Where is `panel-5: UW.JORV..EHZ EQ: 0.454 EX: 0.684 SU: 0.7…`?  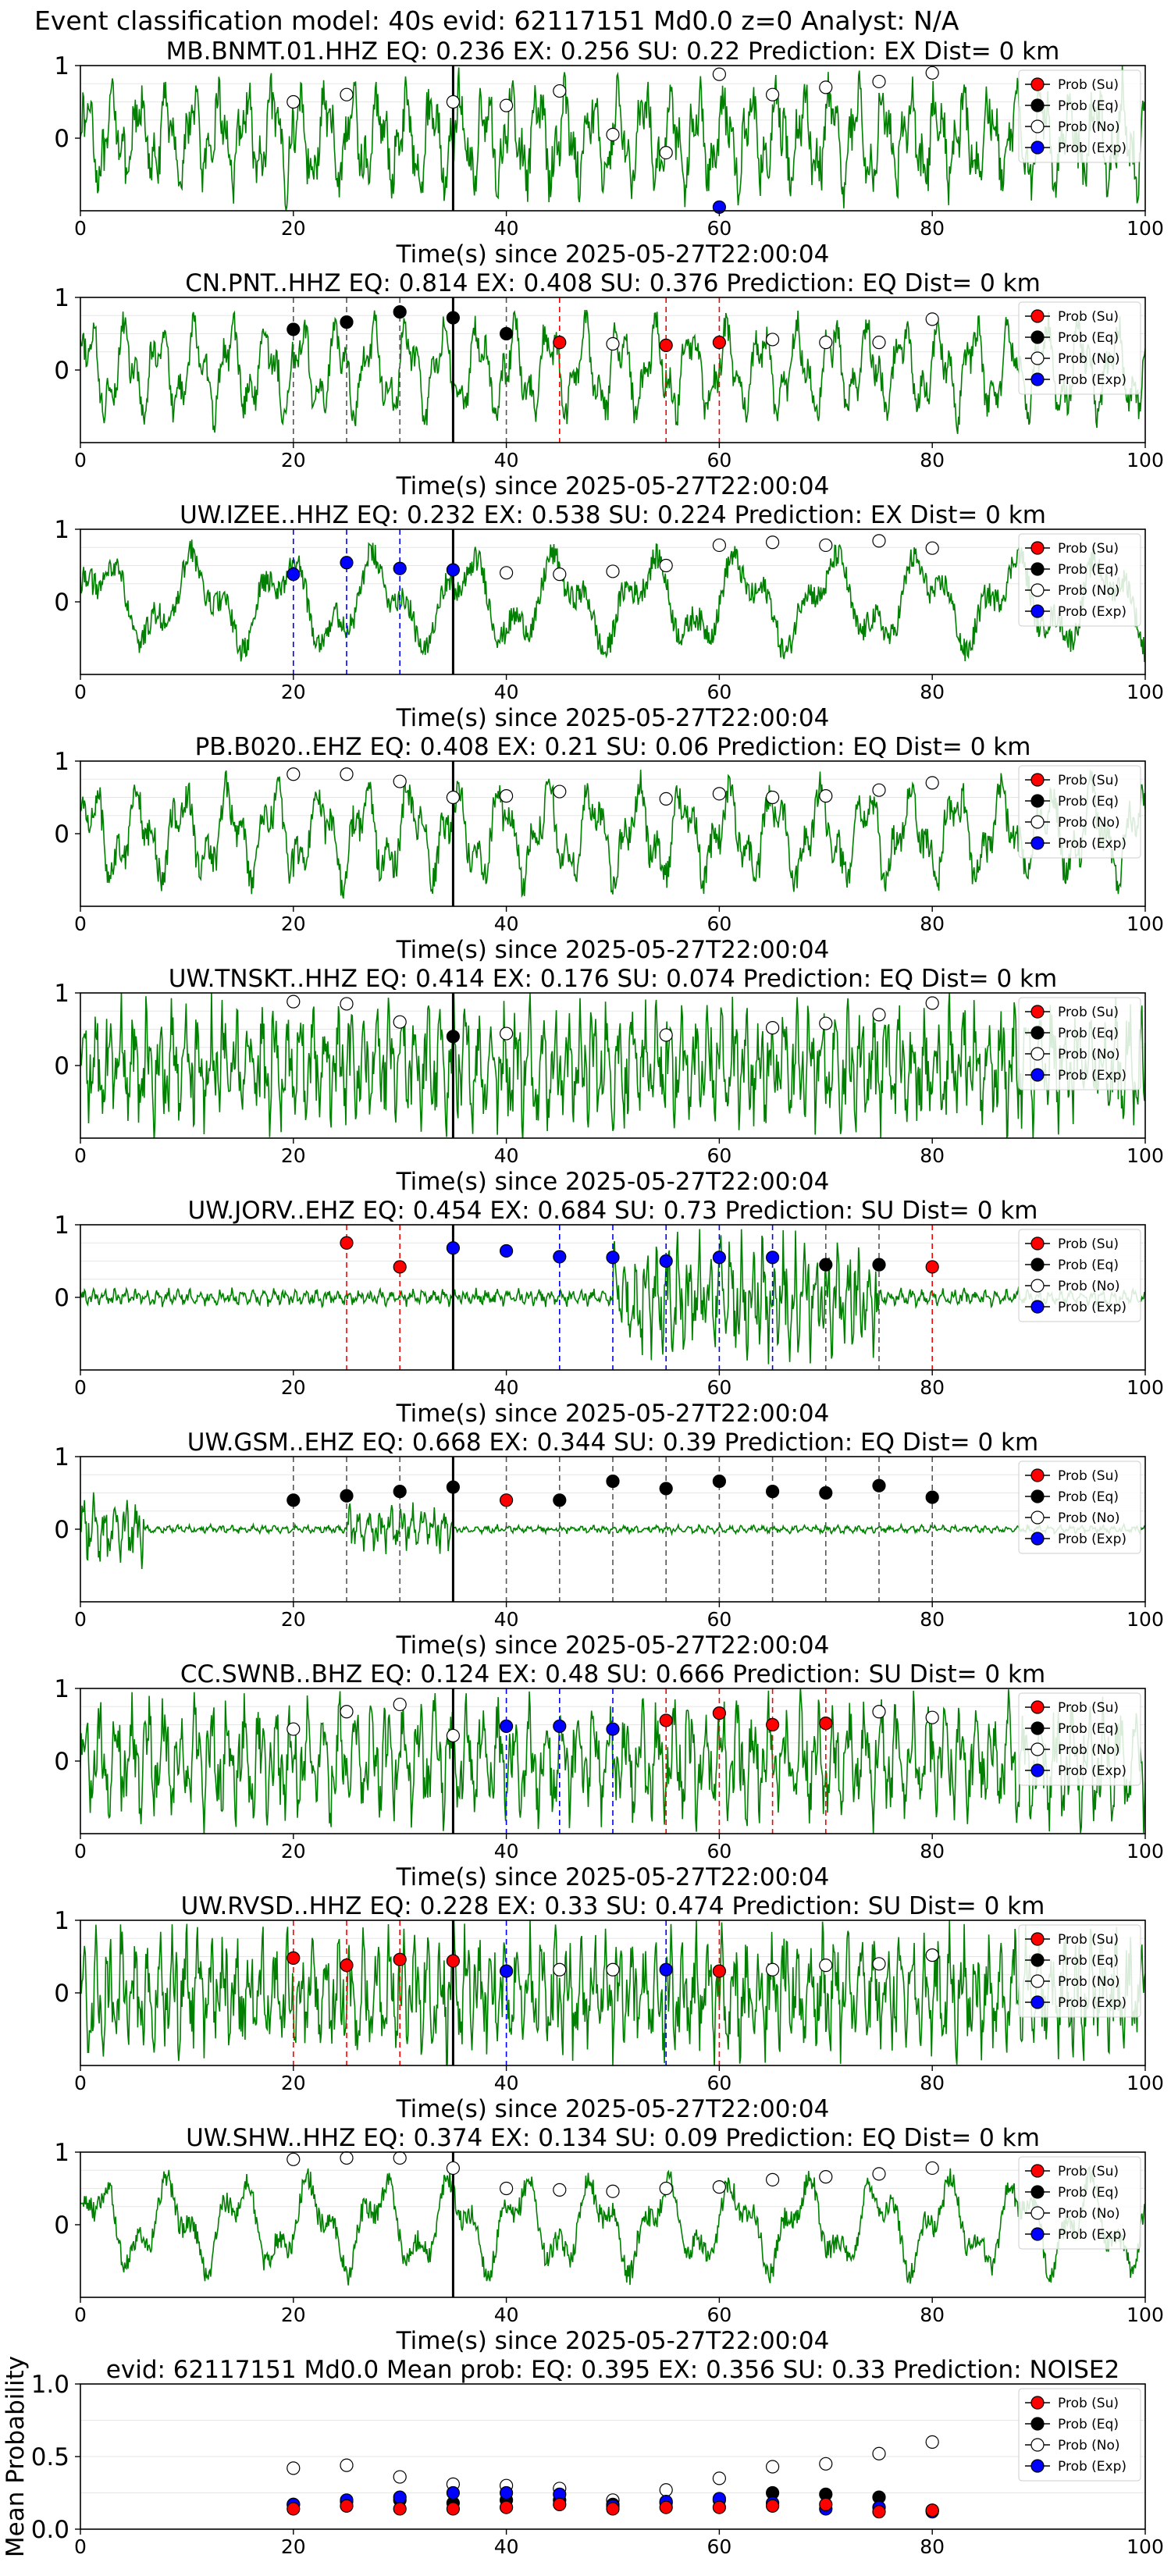 panel-5: UW.JORV..EHZ EQ: 0.454 EX: 0.684 SU: 0.7… is located at coordinates (609, 1312).